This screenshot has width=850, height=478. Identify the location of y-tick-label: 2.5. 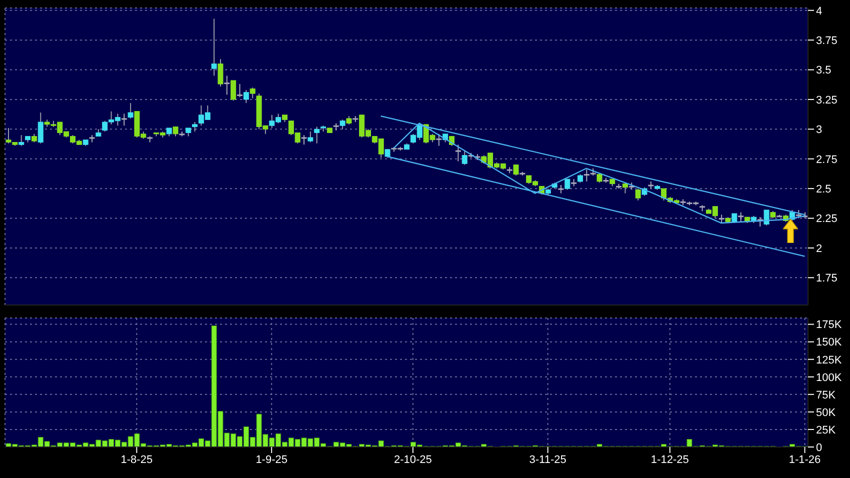
(824, 189).